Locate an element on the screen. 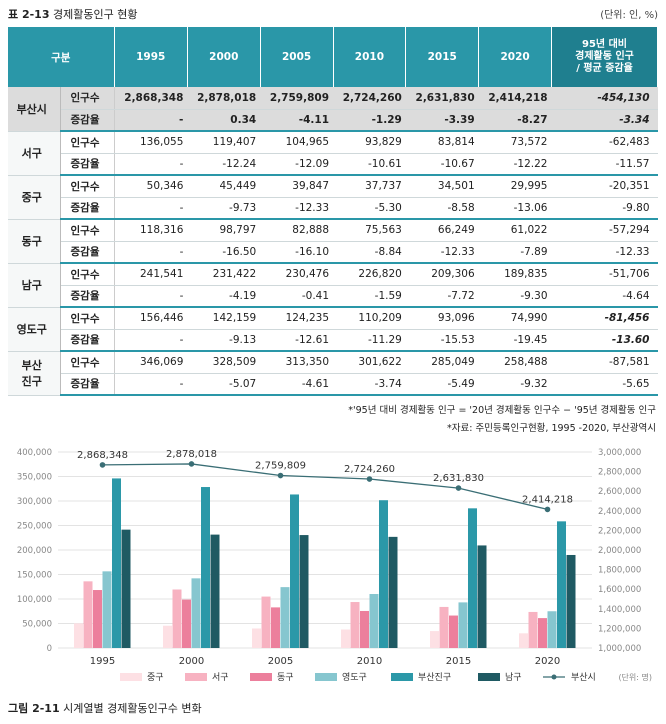  change-cell: -9.80 is located at coordinates (604, 208).